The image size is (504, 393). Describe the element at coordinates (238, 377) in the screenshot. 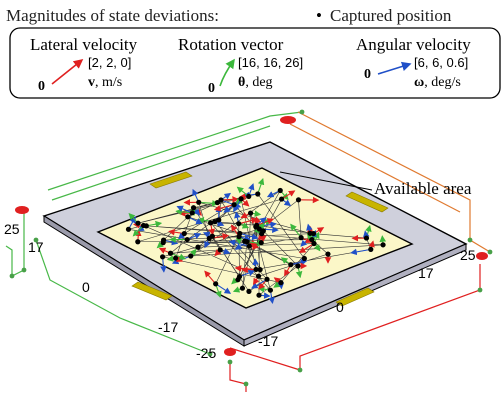

I see `frame-red-bottom-leg` at that location.